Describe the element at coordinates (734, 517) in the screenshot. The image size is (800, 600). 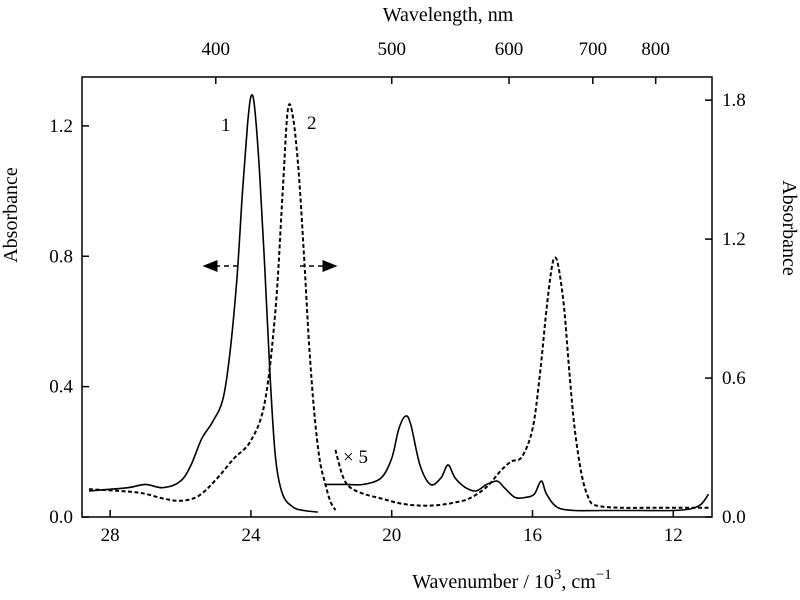
I see `right-tick-label: 0.0` at that location.